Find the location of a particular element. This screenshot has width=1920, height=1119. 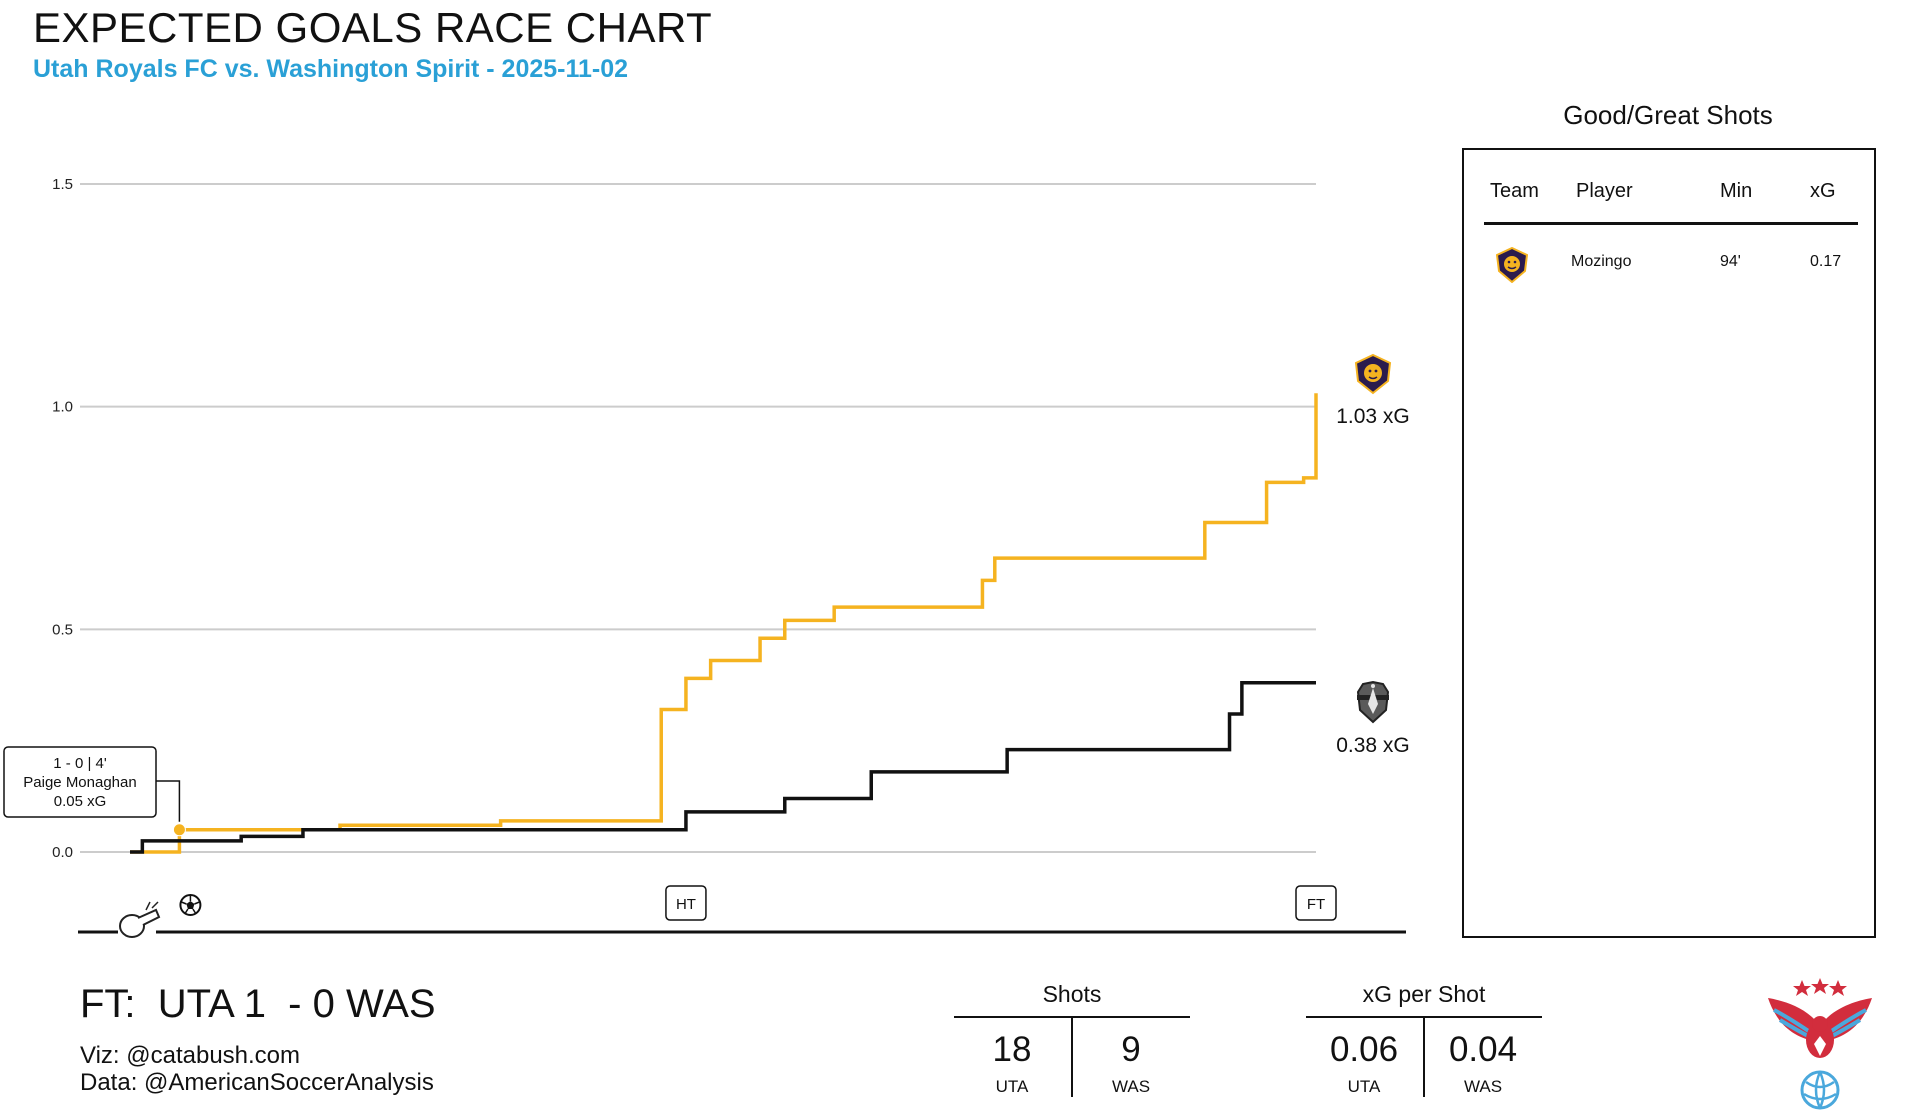

xgps-divider is located at coordinates (1424, 1057).